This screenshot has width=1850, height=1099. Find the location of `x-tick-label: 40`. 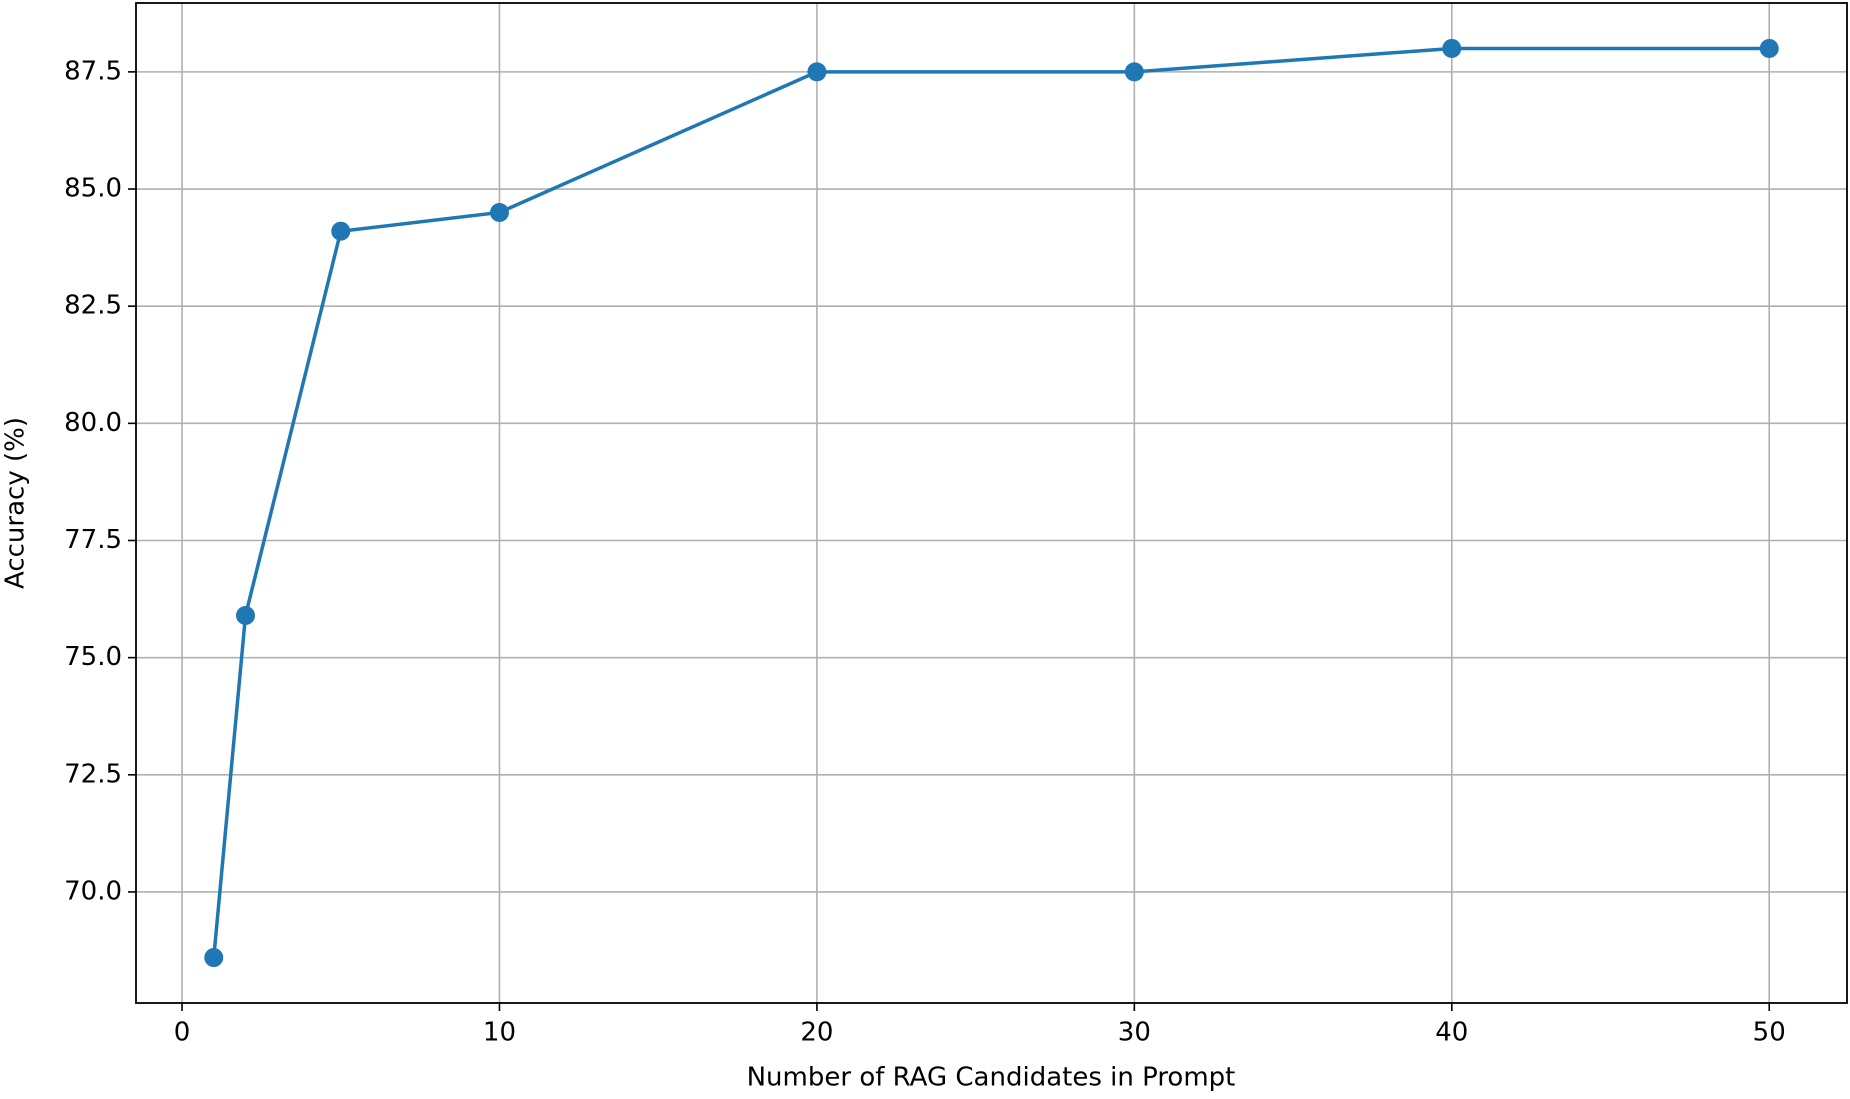

x-tick-label: 40 is located at coordinates (1451, 1033).